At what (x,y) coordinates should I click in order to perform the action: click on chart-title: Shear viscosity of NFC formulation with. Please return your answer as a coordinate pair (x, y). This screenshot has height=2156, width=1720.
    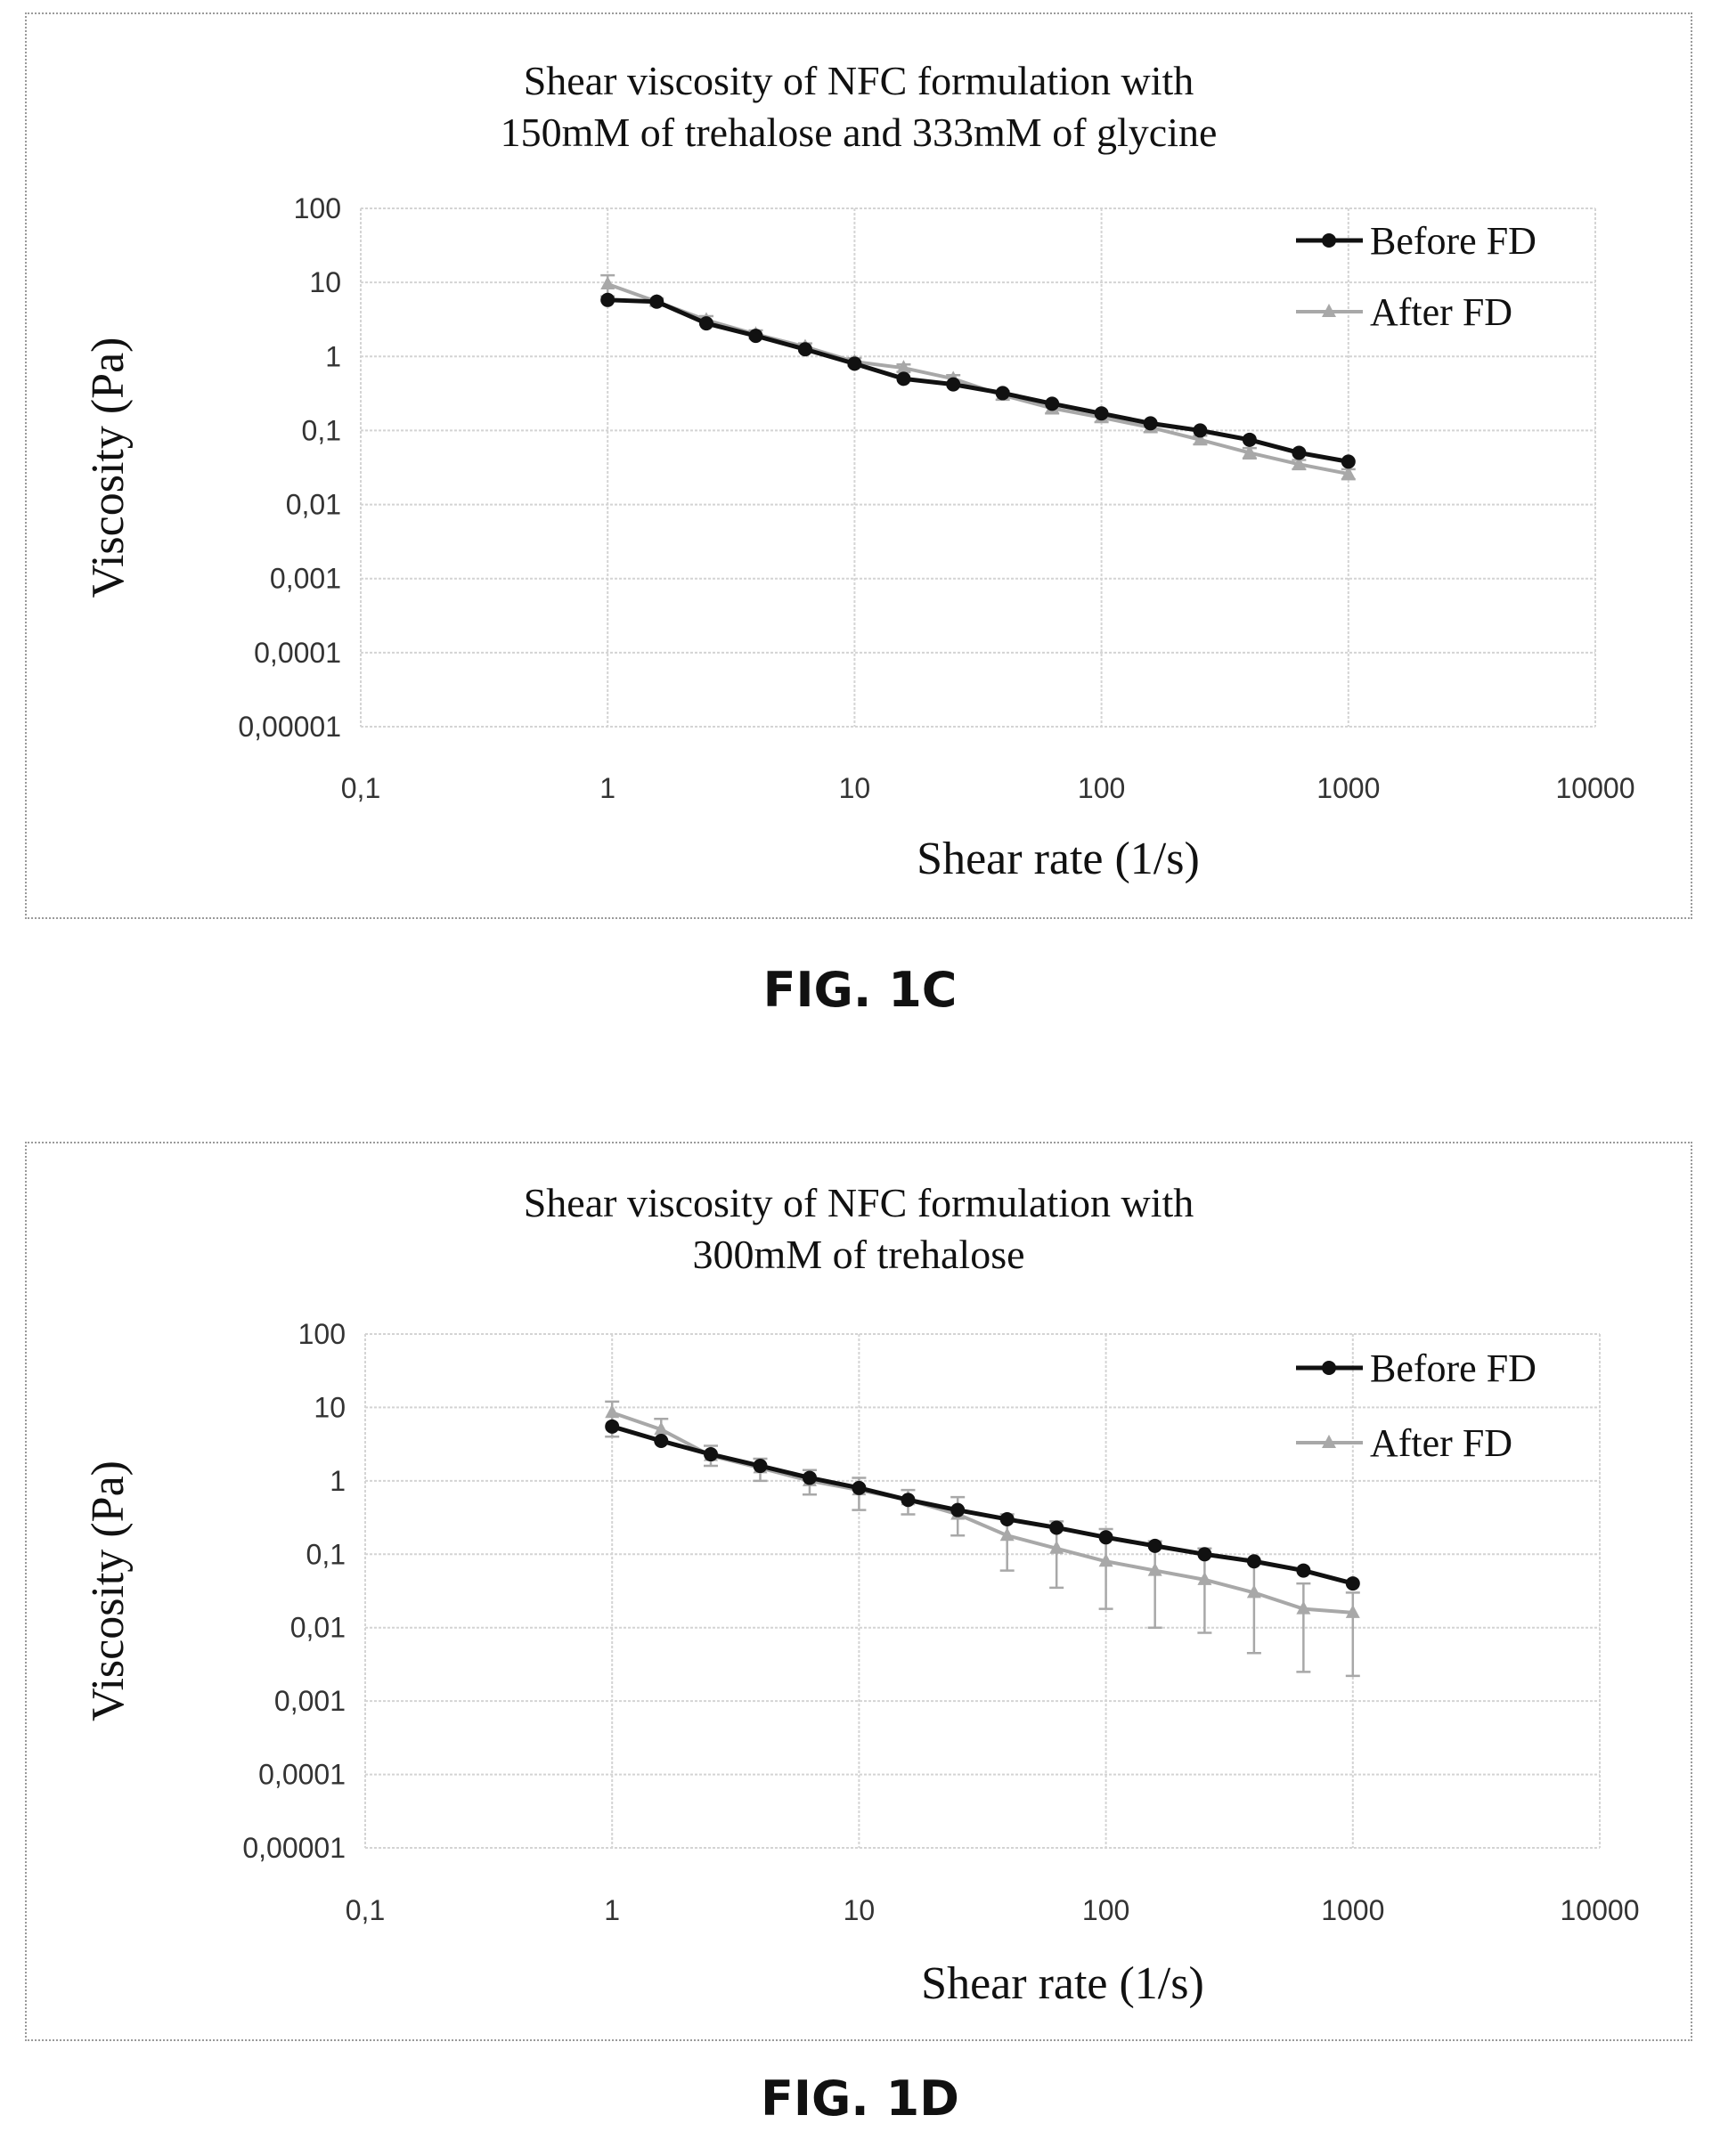
    Looking at the image, I should click on (859, 80).